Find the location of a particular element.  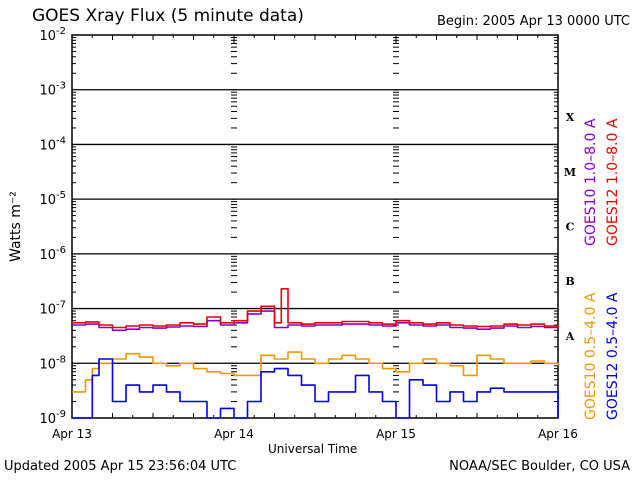

legend-goes10-short: GOES10 0.5–4.0 A is located at coordinates (591, 356).